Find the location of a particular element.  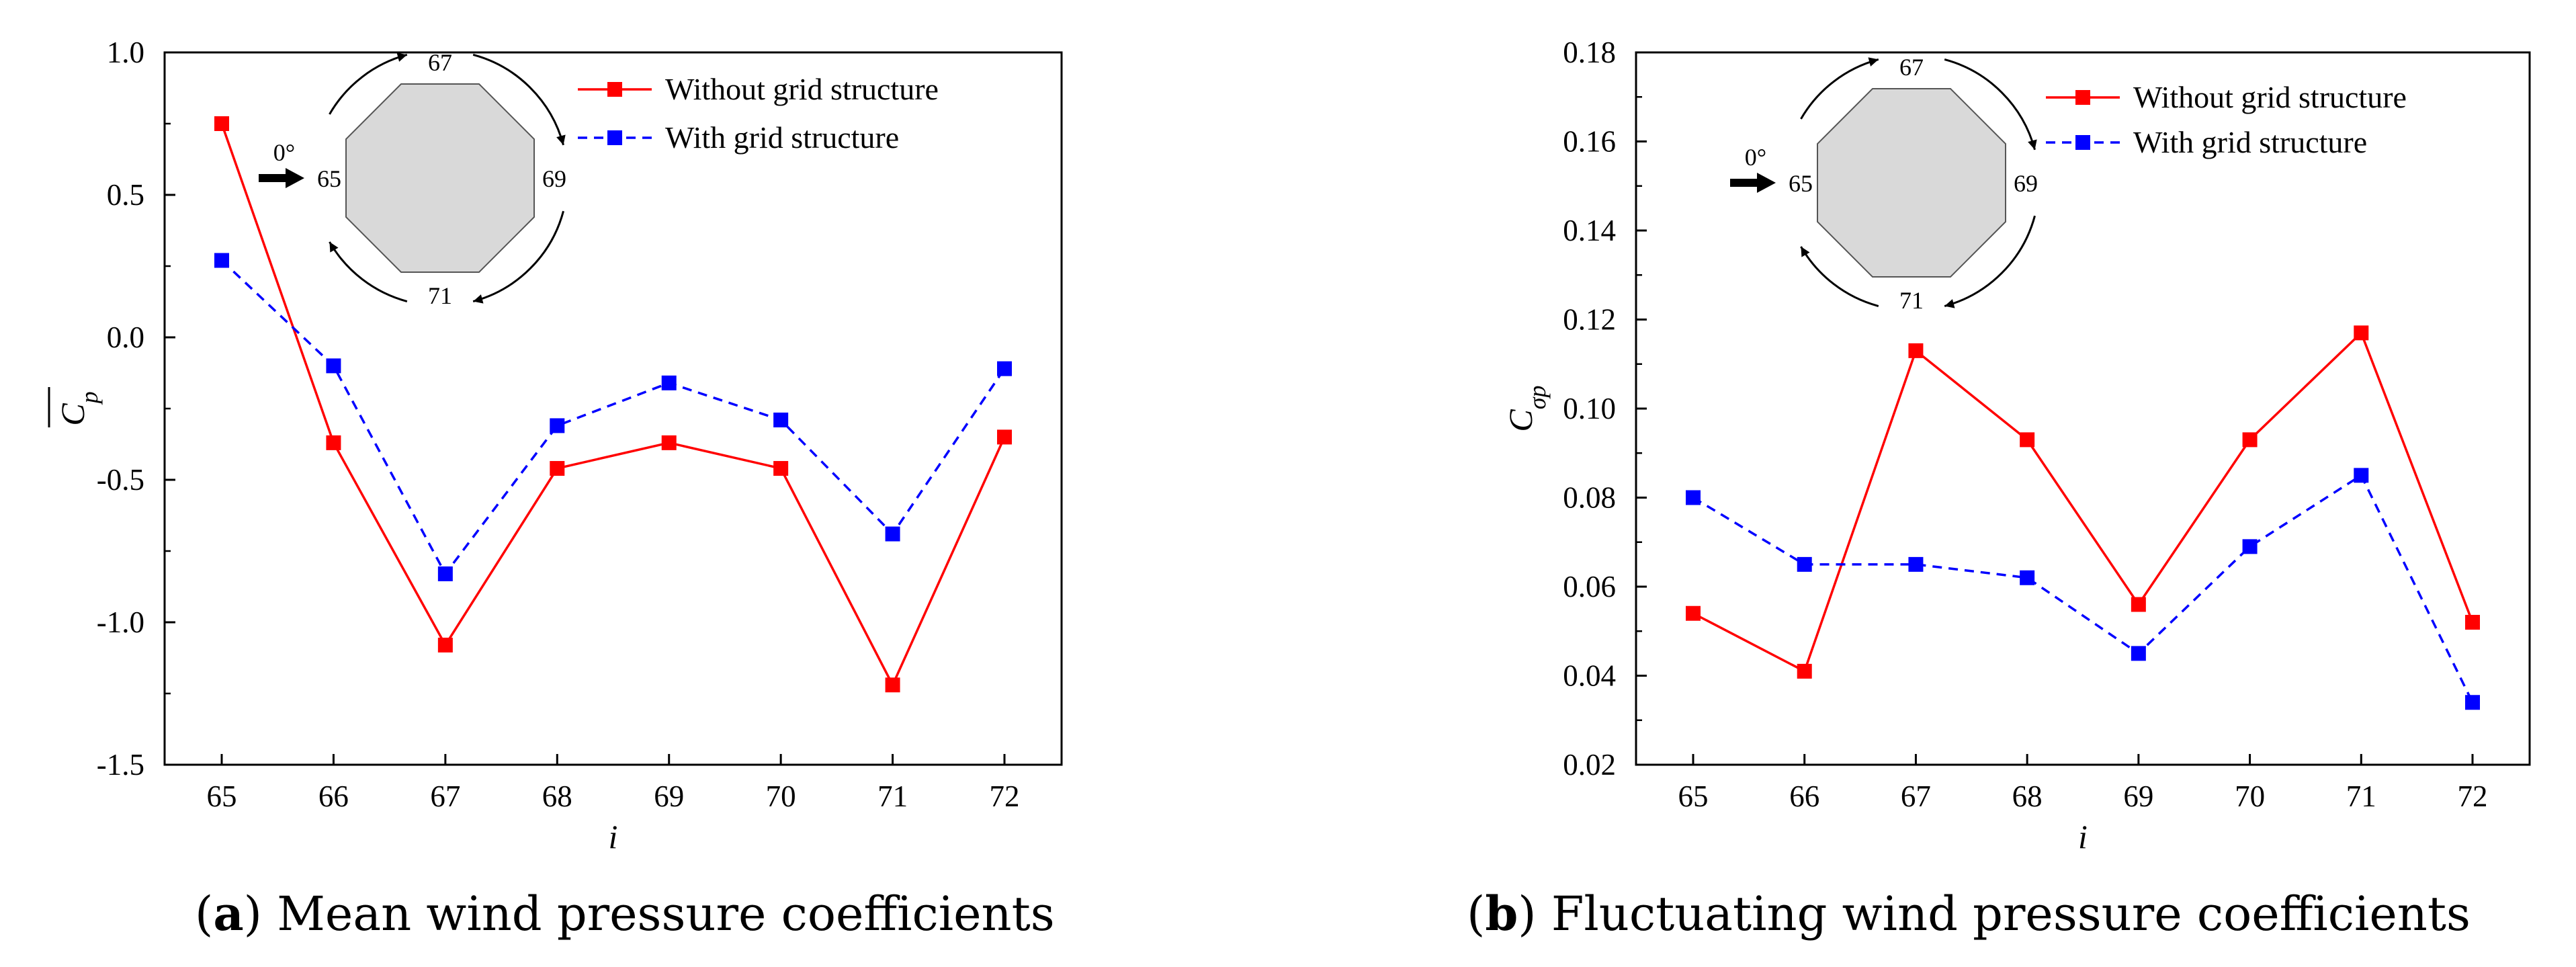

y-tick-label: 0.16 is located at coordinates (1589, 142).